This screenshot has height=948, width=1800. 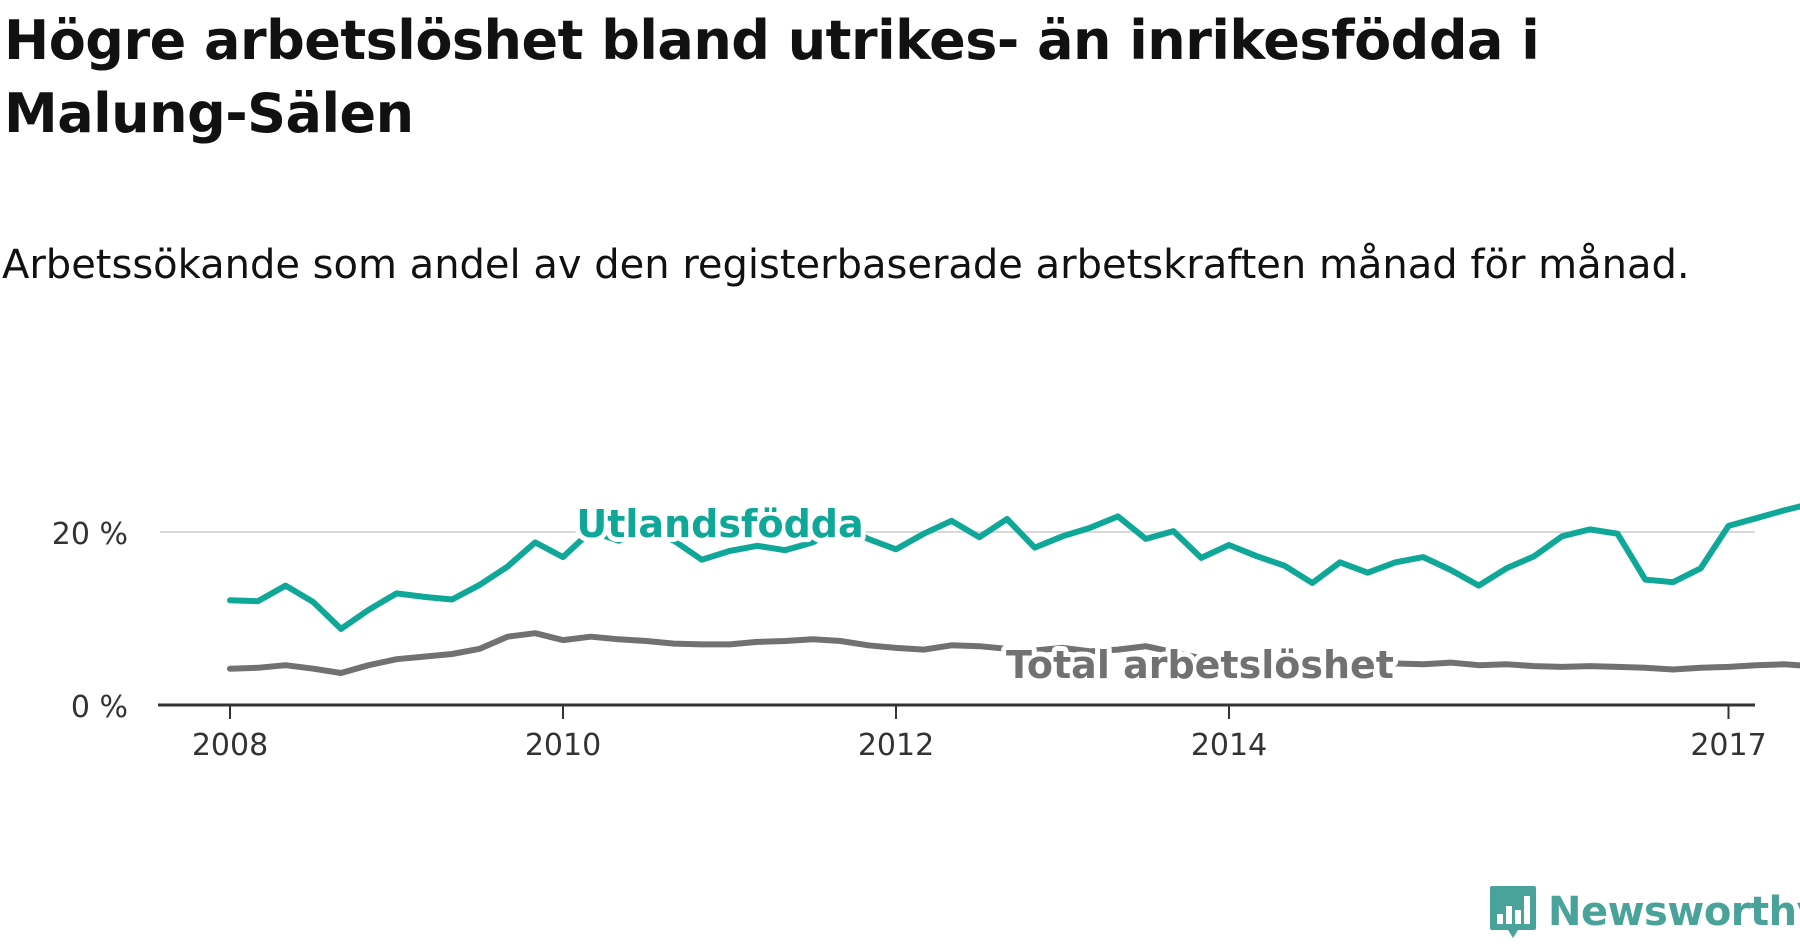 What do you see at coordinates (99, 707) in the screenshot?
I see `y-tick-label: 0 %` at bounding box center [99, 707].